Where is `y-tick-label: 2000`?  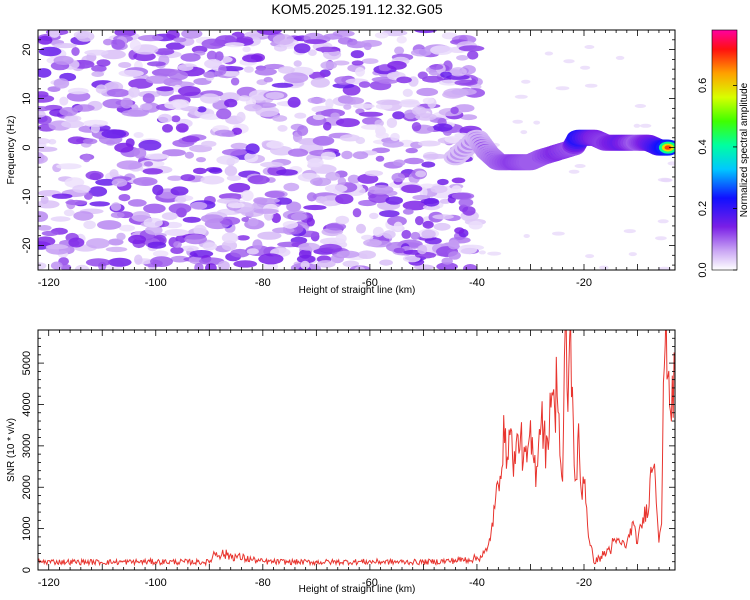
y-tick-label: 2000 is located at coordinates (27, 487).